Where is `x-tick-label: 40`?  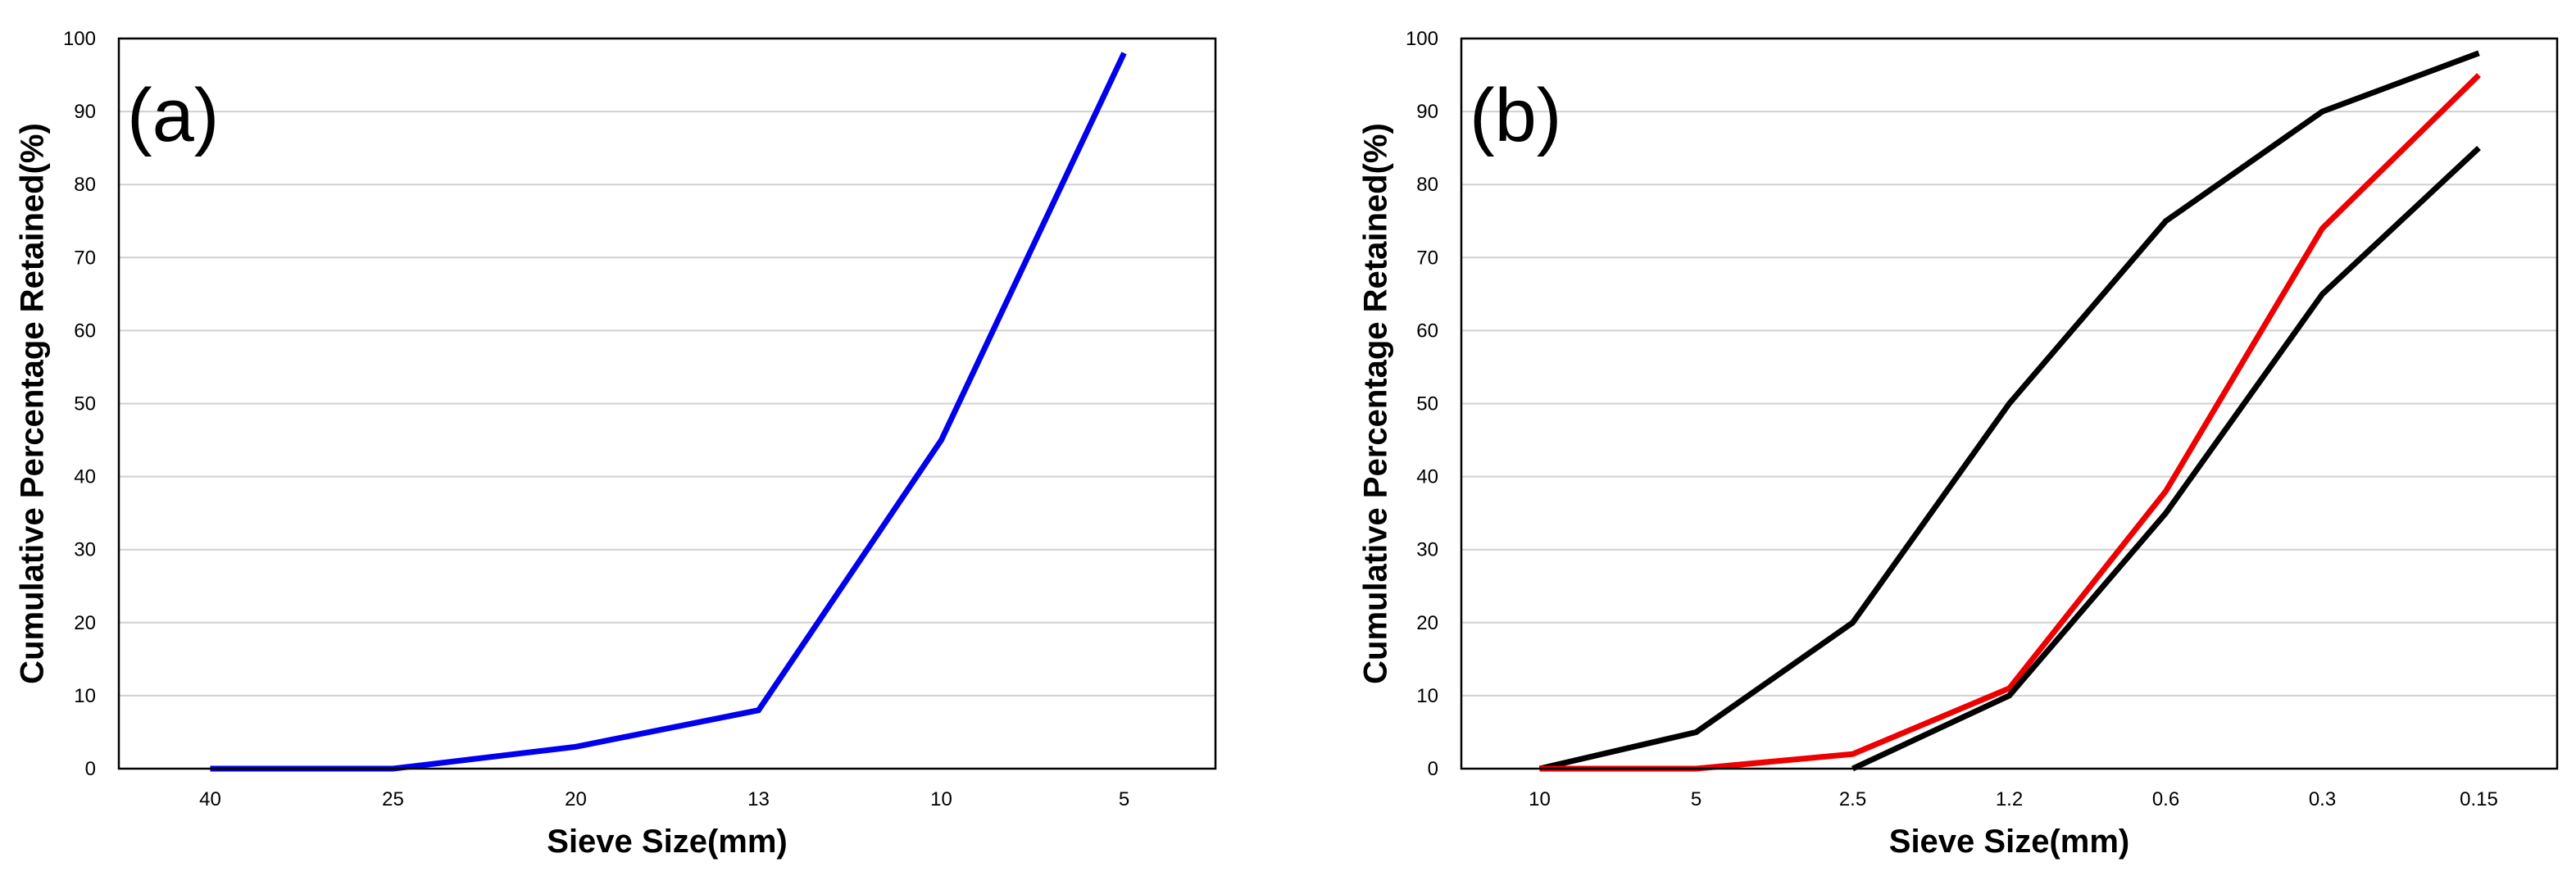
x-tick-label: 40 is located at coordinates (210, 799).